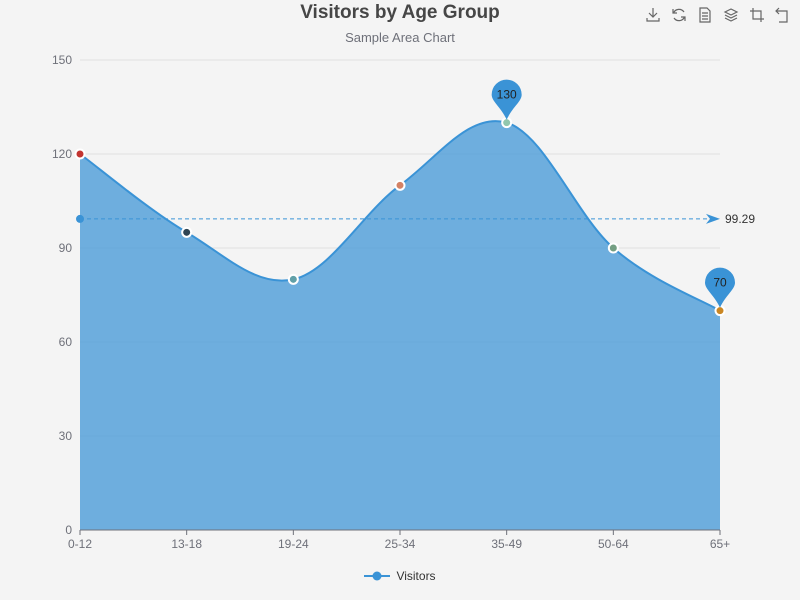  What do you see at coordinates (720, 544) in the screenshot?
I see `x-tick-label: 65+` at bounding box center [720, 544].